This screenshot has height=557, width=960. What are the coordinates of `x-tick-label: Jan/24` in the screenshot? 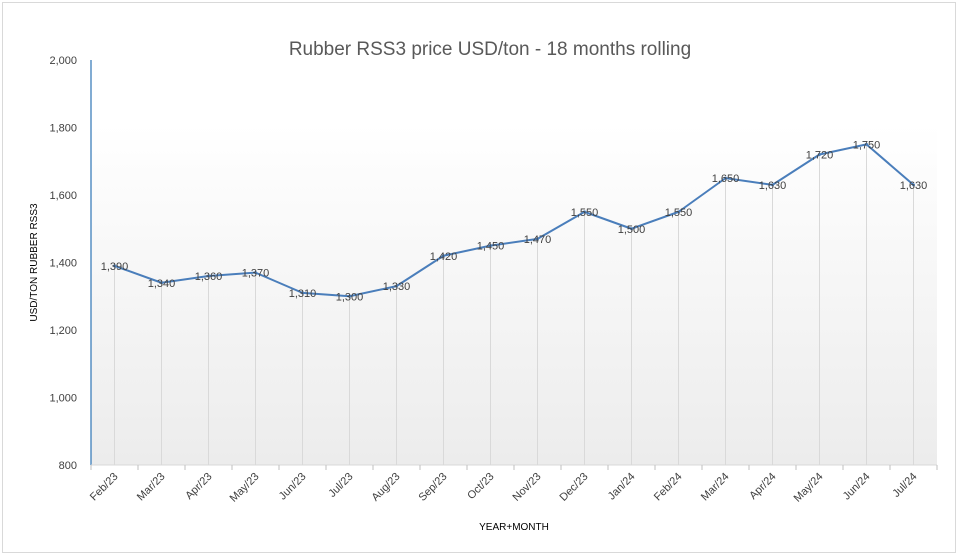 It's located at (622, 487).